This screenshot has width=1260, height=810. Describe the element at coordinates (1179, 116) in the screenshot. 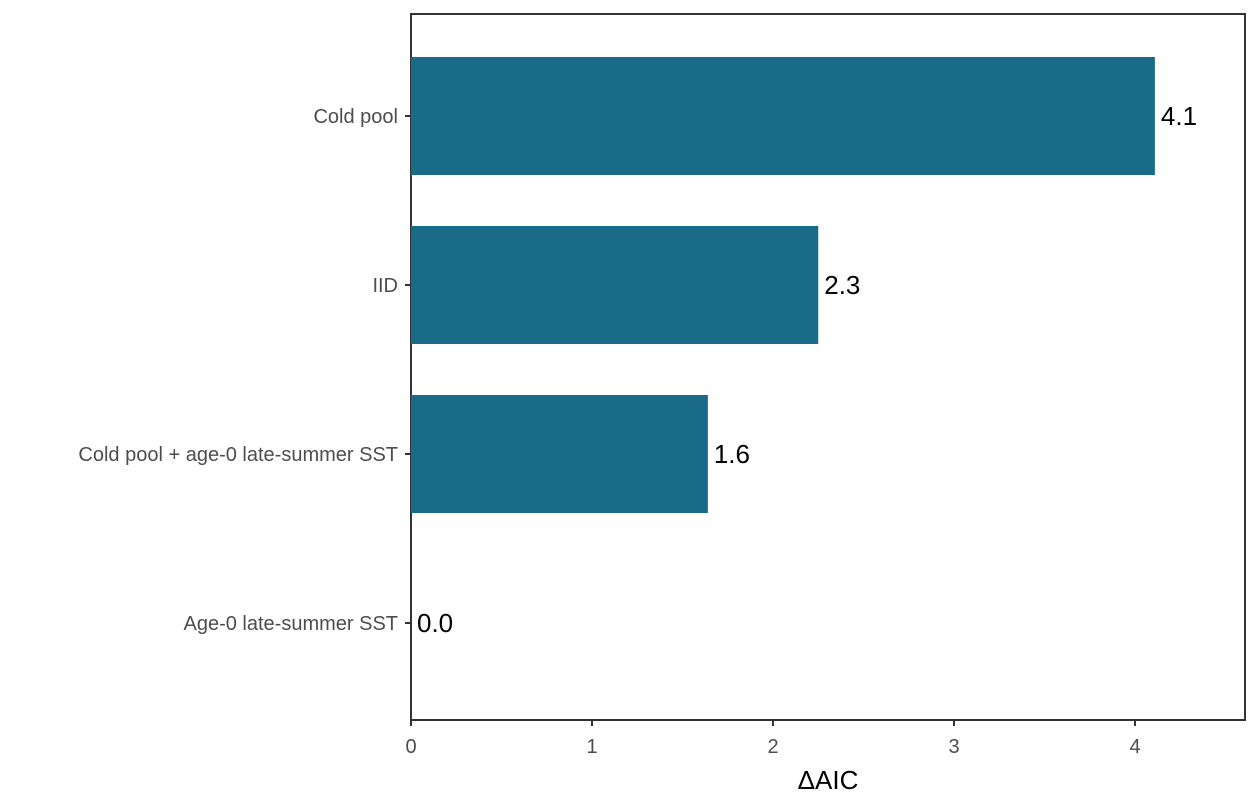

I see `bar-value-label: 4.1` at that location.